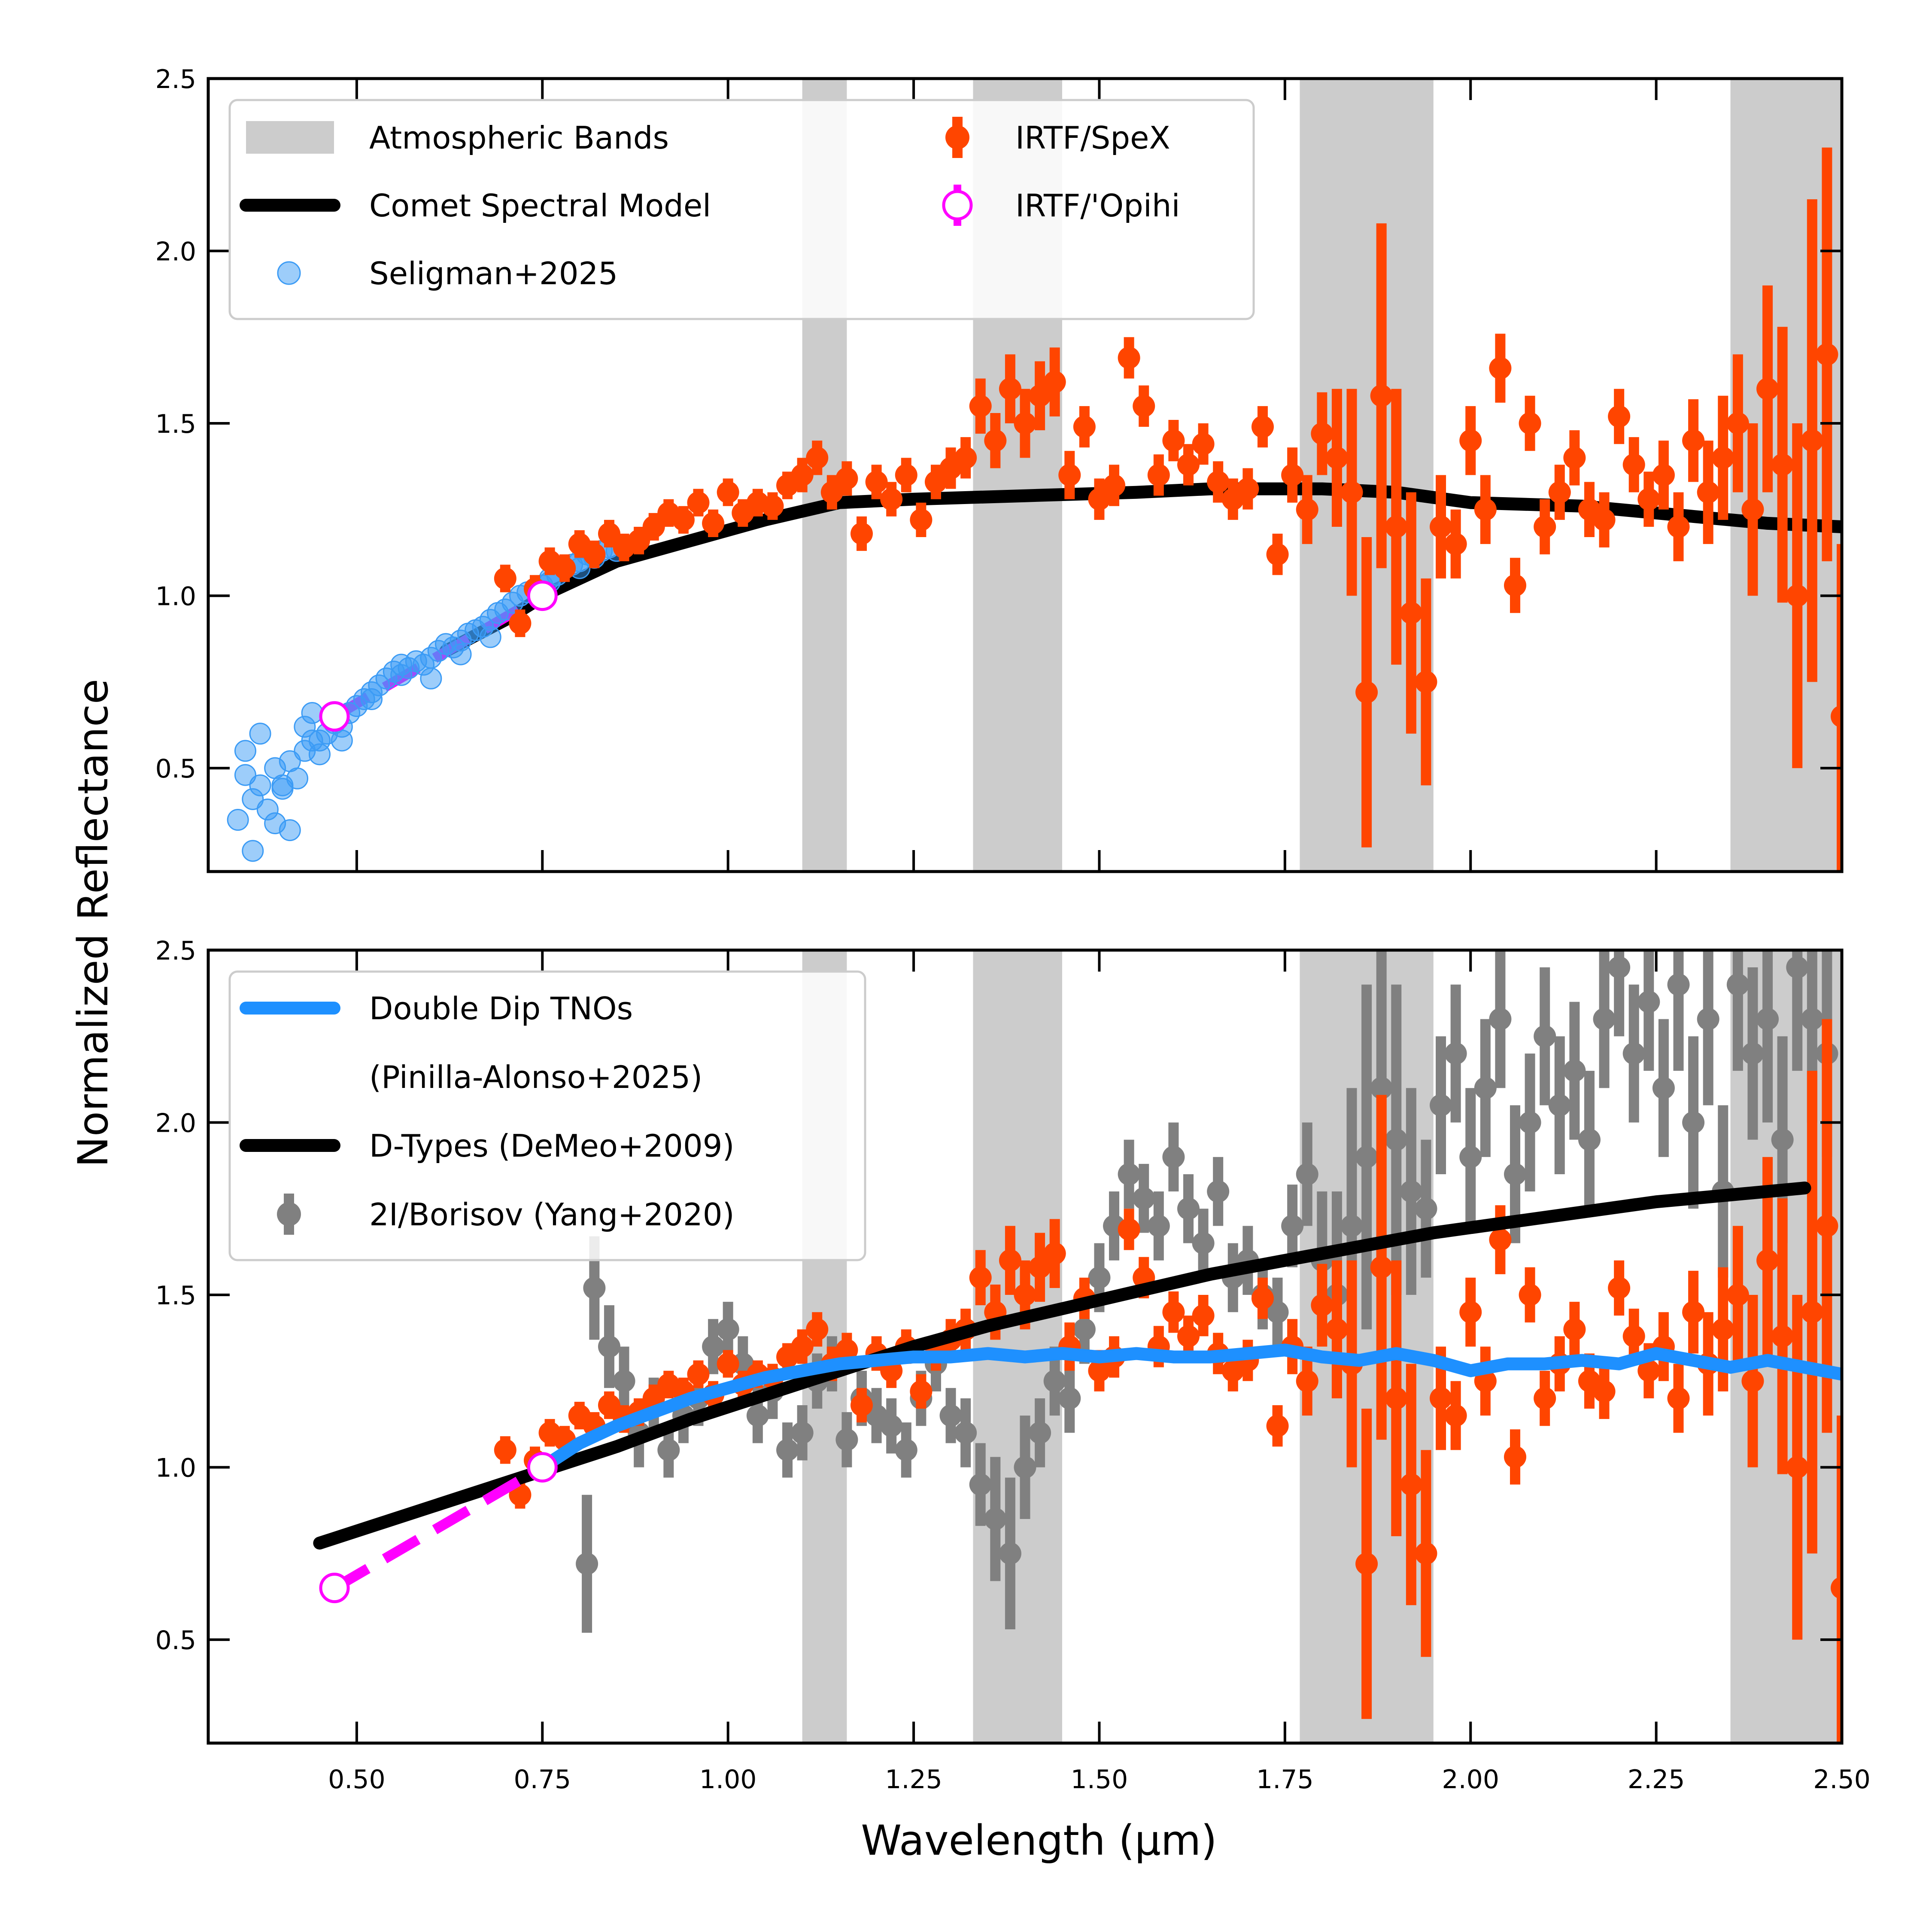 The image size is (1932, 1932). I want to click on x-tick-label: 1.50, so click(1100, 1780).